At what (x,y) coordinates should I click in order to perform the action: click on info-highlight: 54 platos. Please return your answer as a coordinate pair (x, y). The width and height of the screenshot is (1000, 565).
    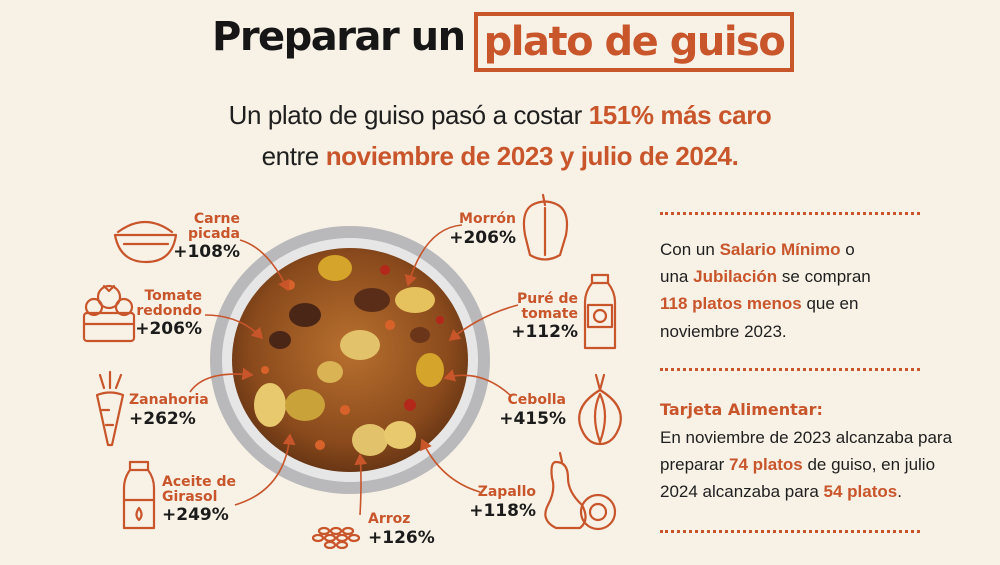
    Looking at the image, I should click on (860, 492).